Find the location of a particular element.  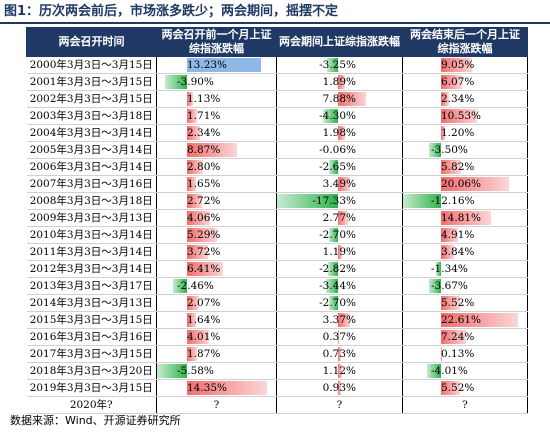

cell-value: -5.58% is located at coordinates (195, 371).